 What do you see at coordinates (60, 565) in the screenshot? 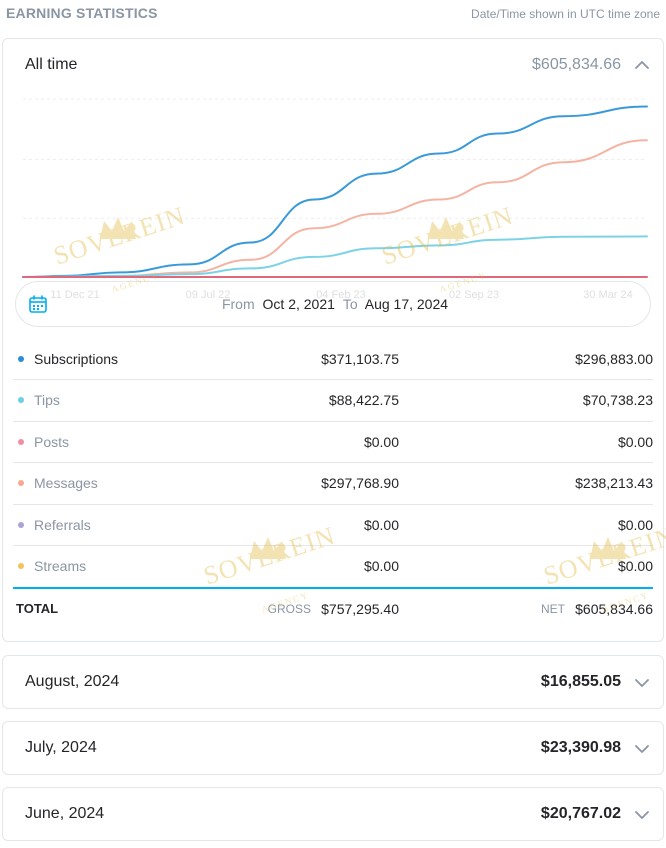
I see `row-name: Streams` at bounding box center [60, 565].